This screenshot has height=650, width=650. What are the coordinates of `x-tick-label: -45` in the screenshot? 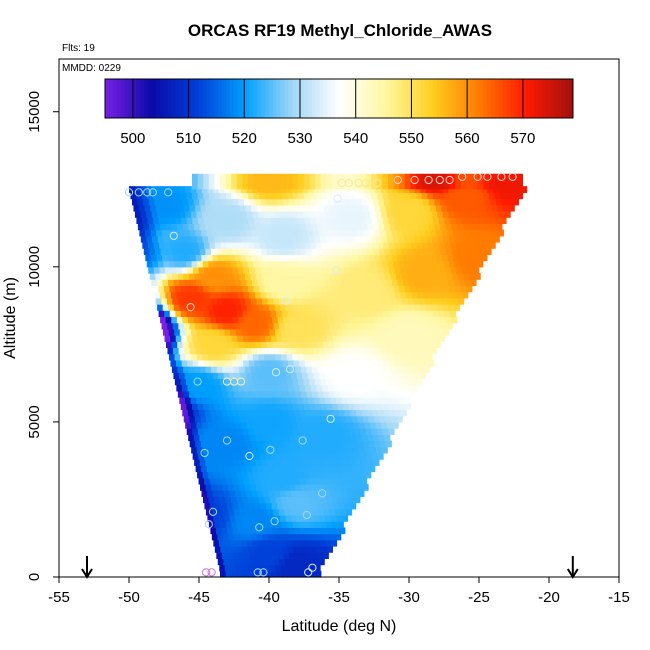 It's located at (199, 597).